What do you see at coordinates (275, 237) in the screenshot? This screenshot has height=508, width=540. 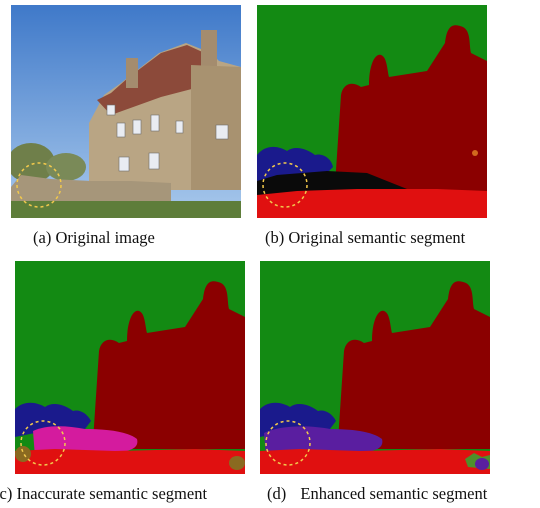 I see `caption-label: (b)` at bounding box center [275, 237].